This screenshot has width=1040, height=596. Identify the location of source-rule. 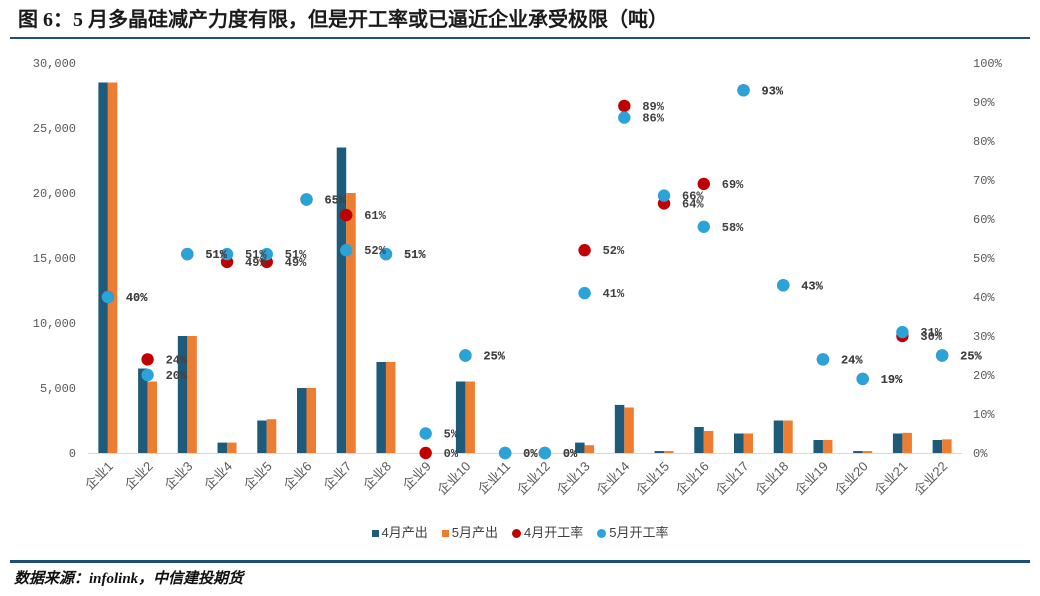
(520, 561).